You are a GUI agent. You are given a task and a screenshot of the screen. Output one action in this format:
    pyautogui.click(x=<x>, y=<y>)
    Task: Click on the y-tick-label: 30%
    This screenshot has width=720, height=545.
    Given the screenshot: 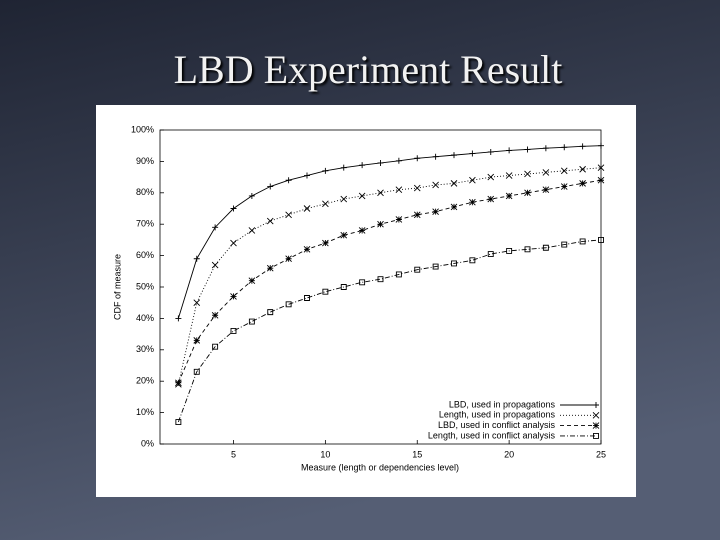 What is the action you would take?
    pyautogui.click(x=145, y=349)
    